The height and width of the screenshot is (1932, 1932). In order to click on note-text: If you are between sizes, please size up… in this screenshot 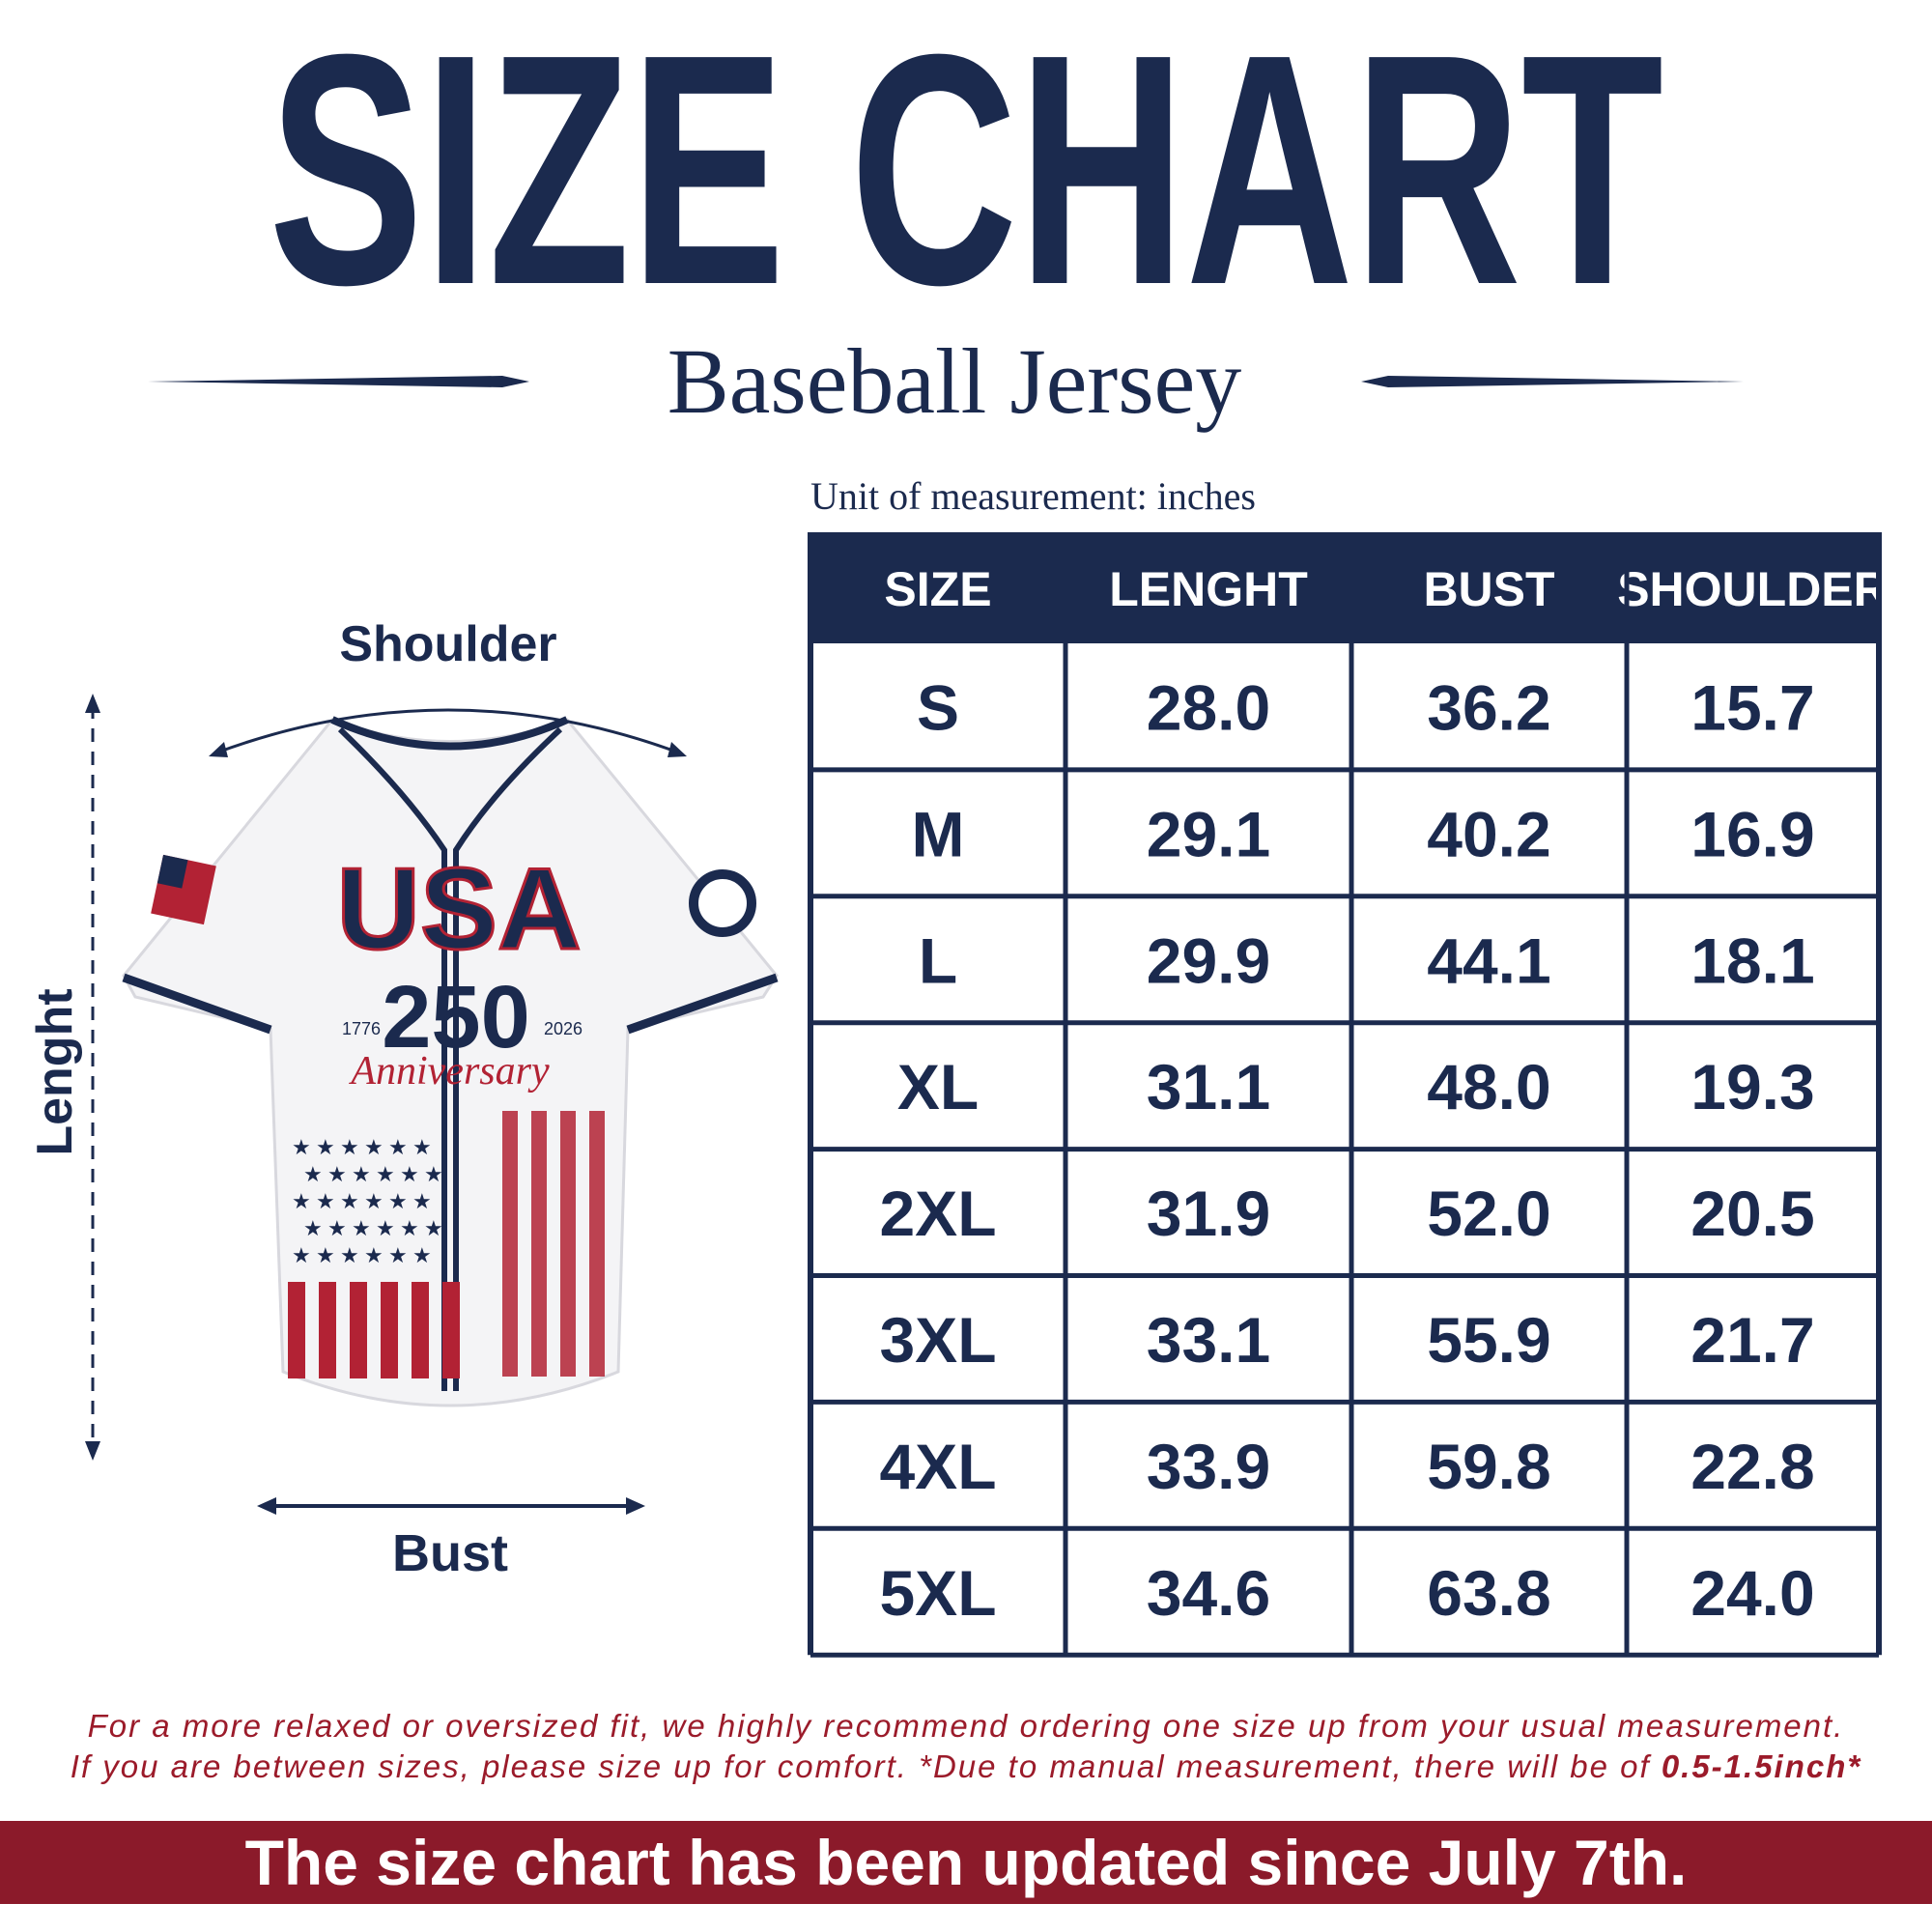, I will do `click(866, 1766)`.